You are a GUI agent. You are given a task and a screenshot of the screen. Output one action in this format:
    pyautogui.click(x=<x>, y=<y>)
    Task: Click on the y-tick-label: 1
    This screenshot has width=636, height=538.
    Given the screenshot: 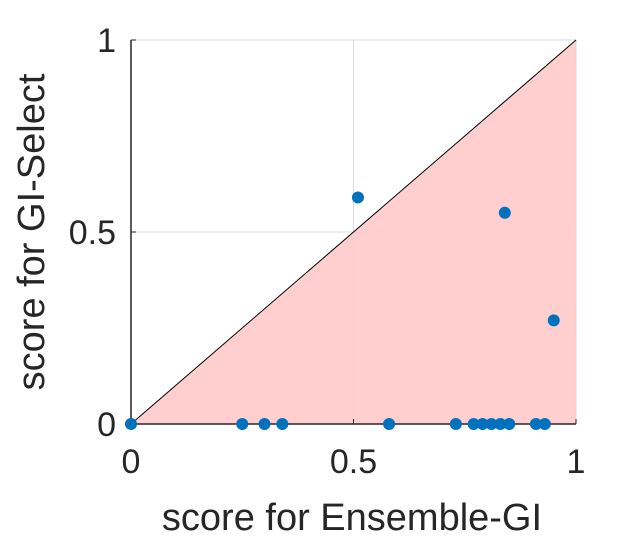 What is the action you would take?
    pyautogui.click(x=106, y=41)
    